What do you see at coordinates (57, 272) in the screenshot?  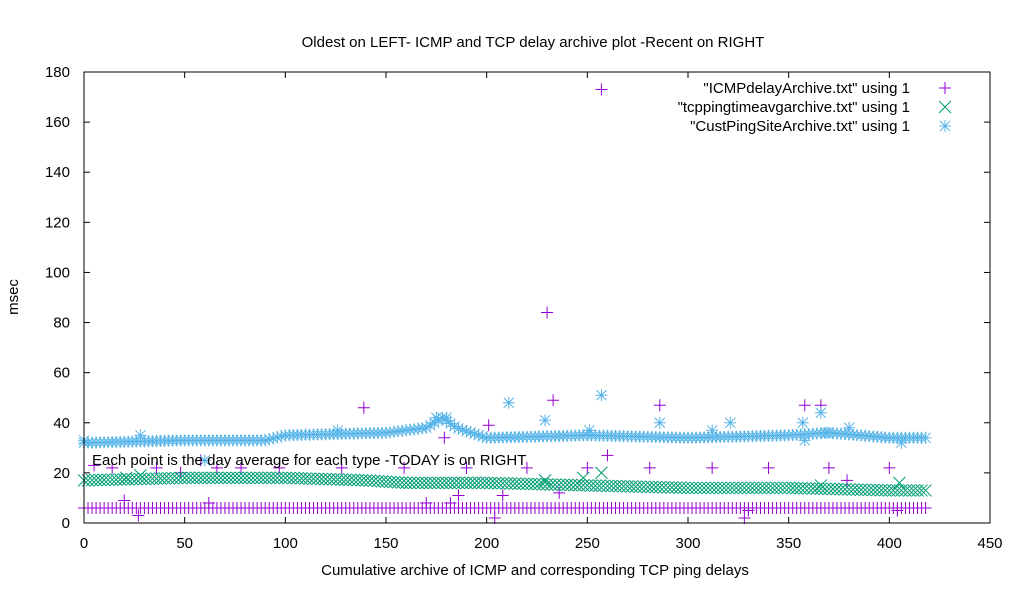 I see `y-tick-label: 100` at bounding box center [57, 272].